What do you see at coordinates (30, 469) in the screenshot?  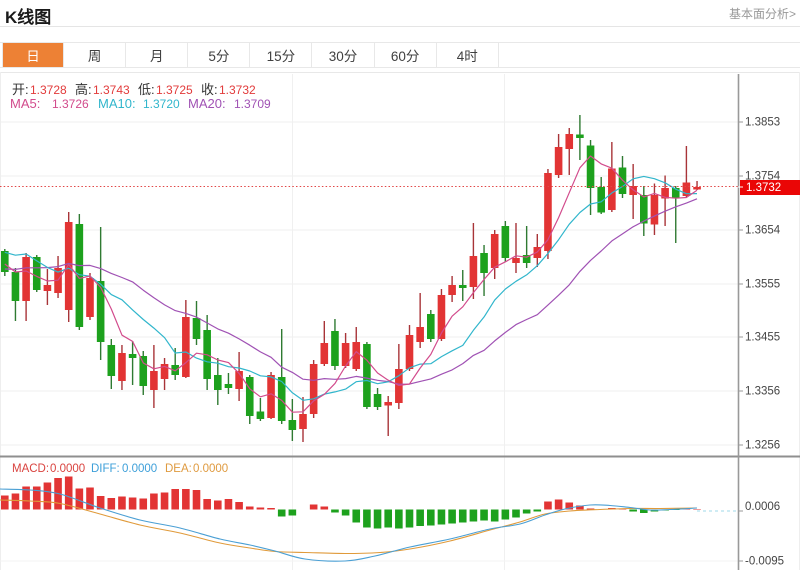 I see `svg-text: MACD:` at bounding box center [30, 469].